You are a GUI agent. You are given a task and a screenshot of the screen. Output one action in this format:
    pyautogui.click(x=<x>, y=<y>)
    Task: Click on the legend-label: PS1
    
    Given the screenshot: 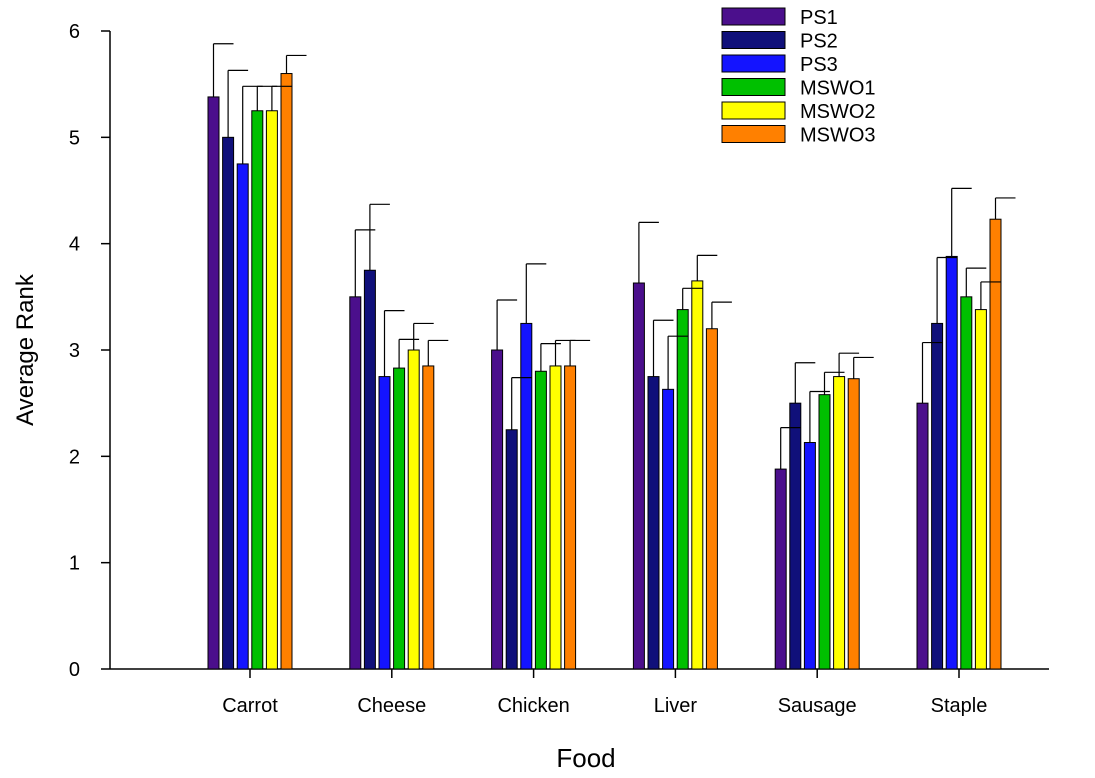 What is the action you would take?
    pyautogui.click(x=819, y=18)
    